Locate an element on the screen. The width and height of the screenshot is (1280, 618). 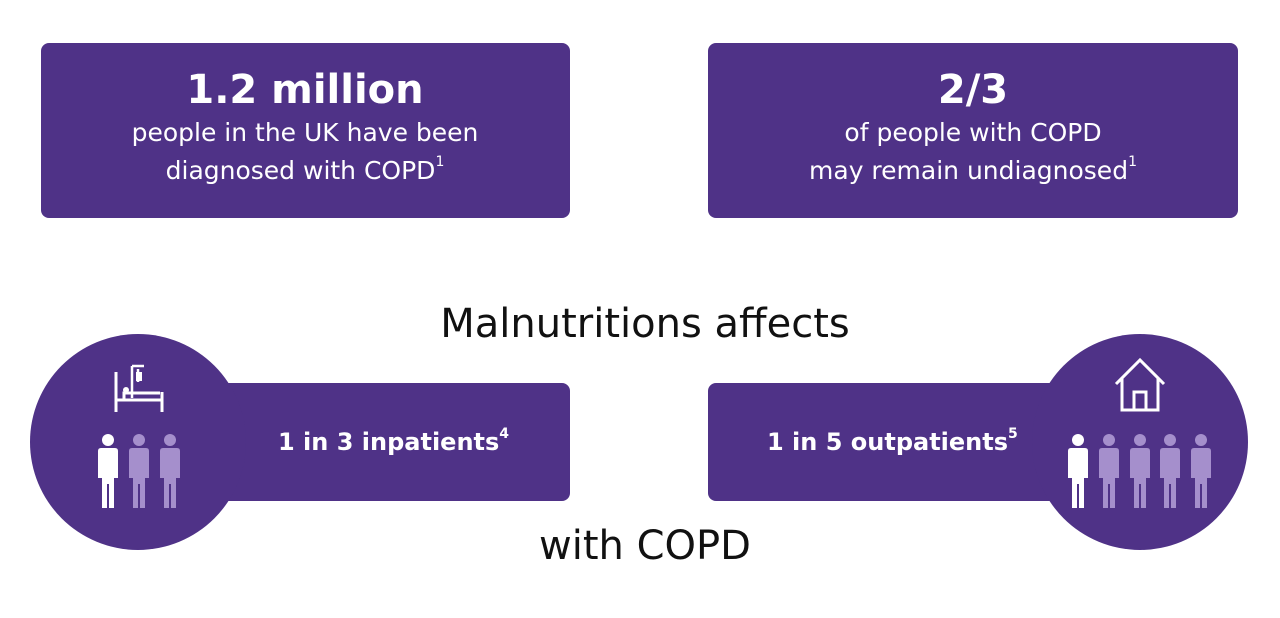
stat-text: people in the UK have been is located at coordinates (305, 132).